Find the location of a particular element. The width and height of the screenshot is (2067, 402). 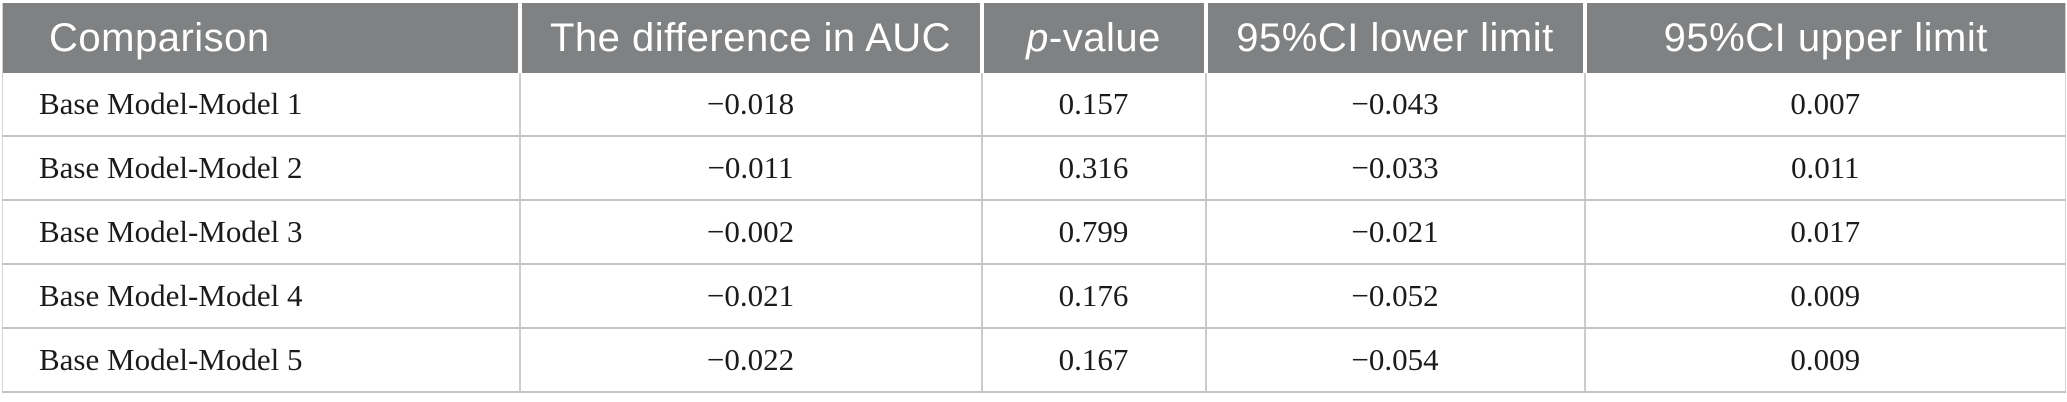

column-header-auc-difference: The difference in AUC is located at coordinates (751, 38).